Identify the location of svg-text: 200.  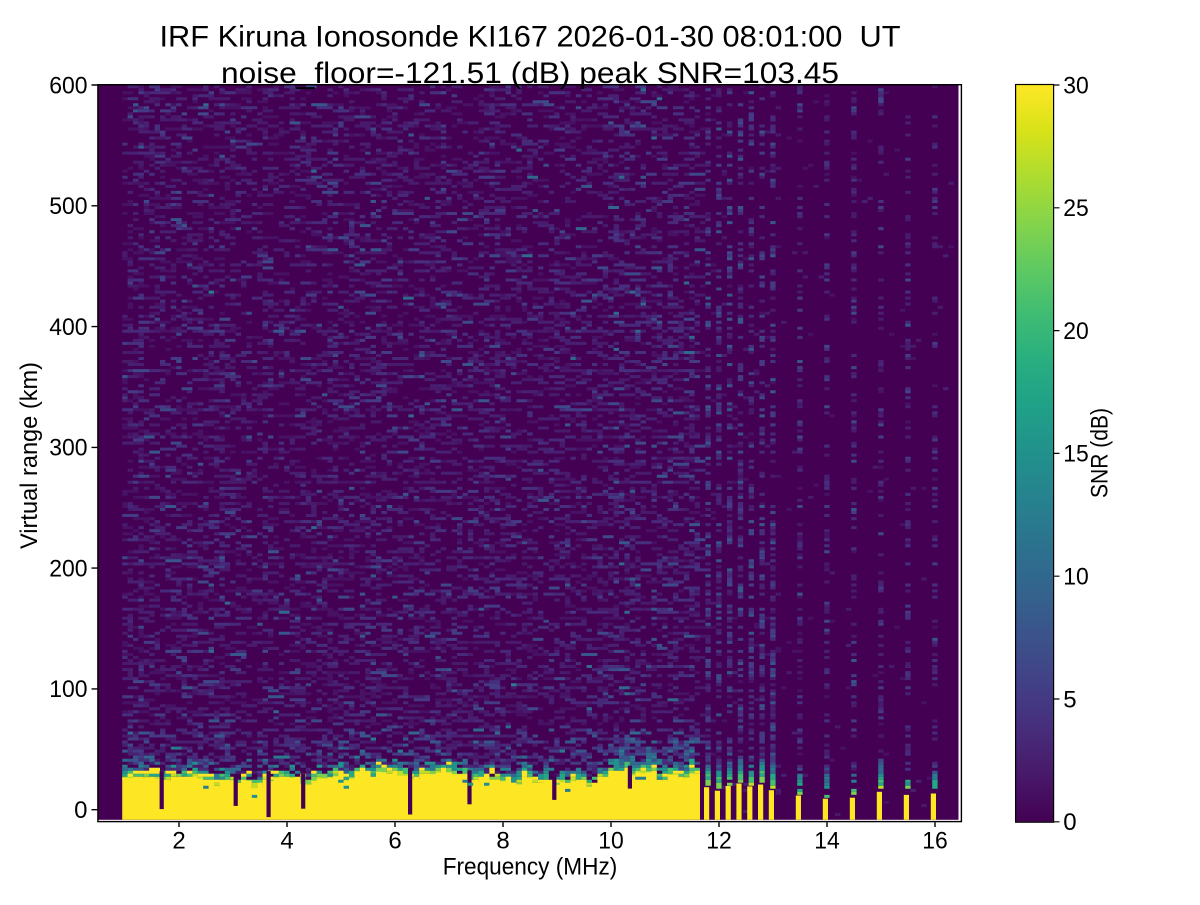
(68, 568).